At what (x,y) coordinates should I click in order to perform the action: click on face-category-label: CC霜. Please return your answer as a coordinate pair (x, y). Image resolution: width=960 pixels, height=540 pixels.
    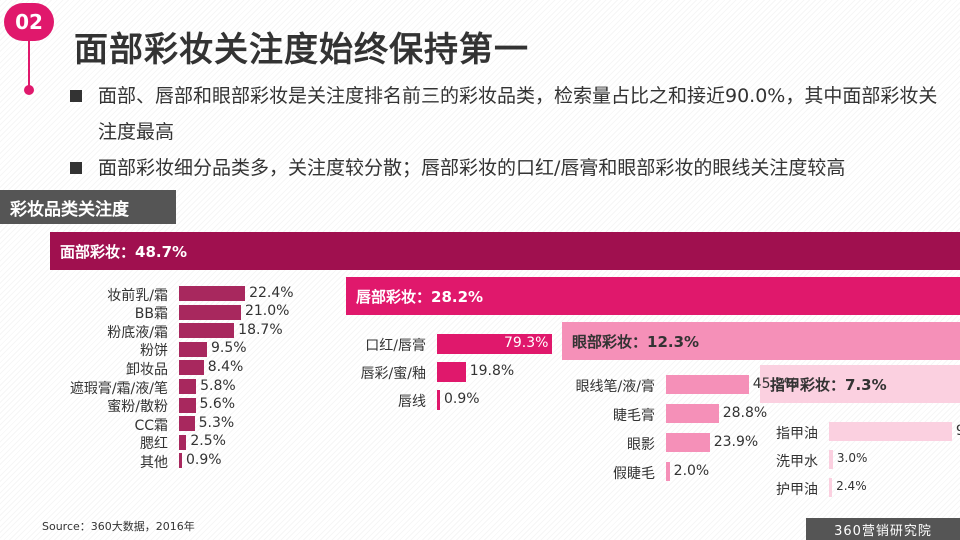
    Looking at the image, I should click on (151, 425).